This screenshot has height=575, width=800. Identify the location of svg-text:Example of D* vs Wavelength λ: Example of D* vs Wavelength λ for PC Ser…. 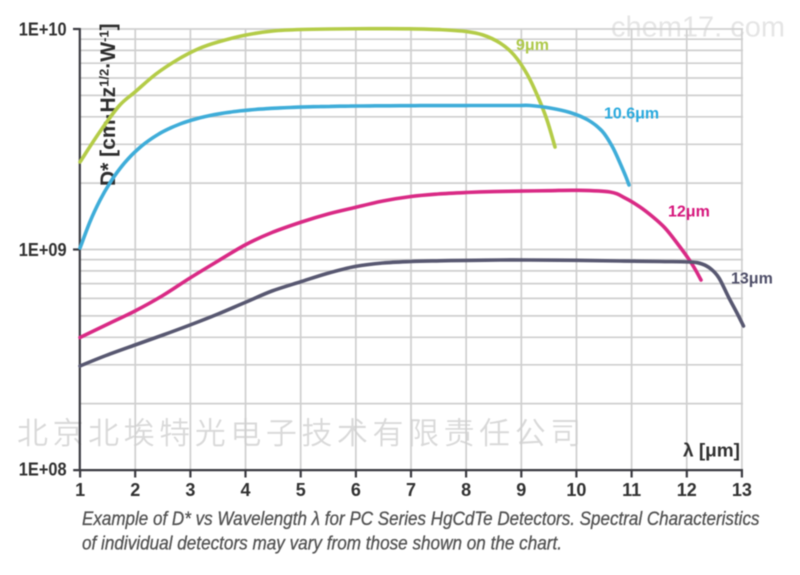
(421, 519).